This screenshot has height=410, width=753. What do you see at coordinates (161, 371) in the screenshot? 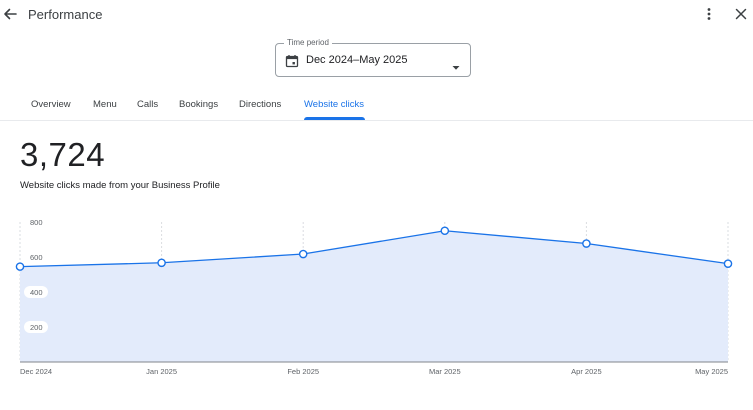
I see `x-tick-label: Jan 2025` at bounding box center [161, 371].